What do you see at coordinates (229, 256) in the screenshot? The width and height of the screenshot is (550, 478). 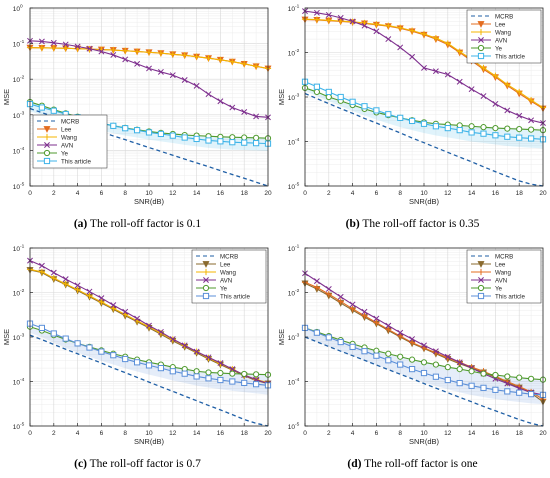 I see `pc-legend-label-0: MCRB` at bounding box center [229, 256].